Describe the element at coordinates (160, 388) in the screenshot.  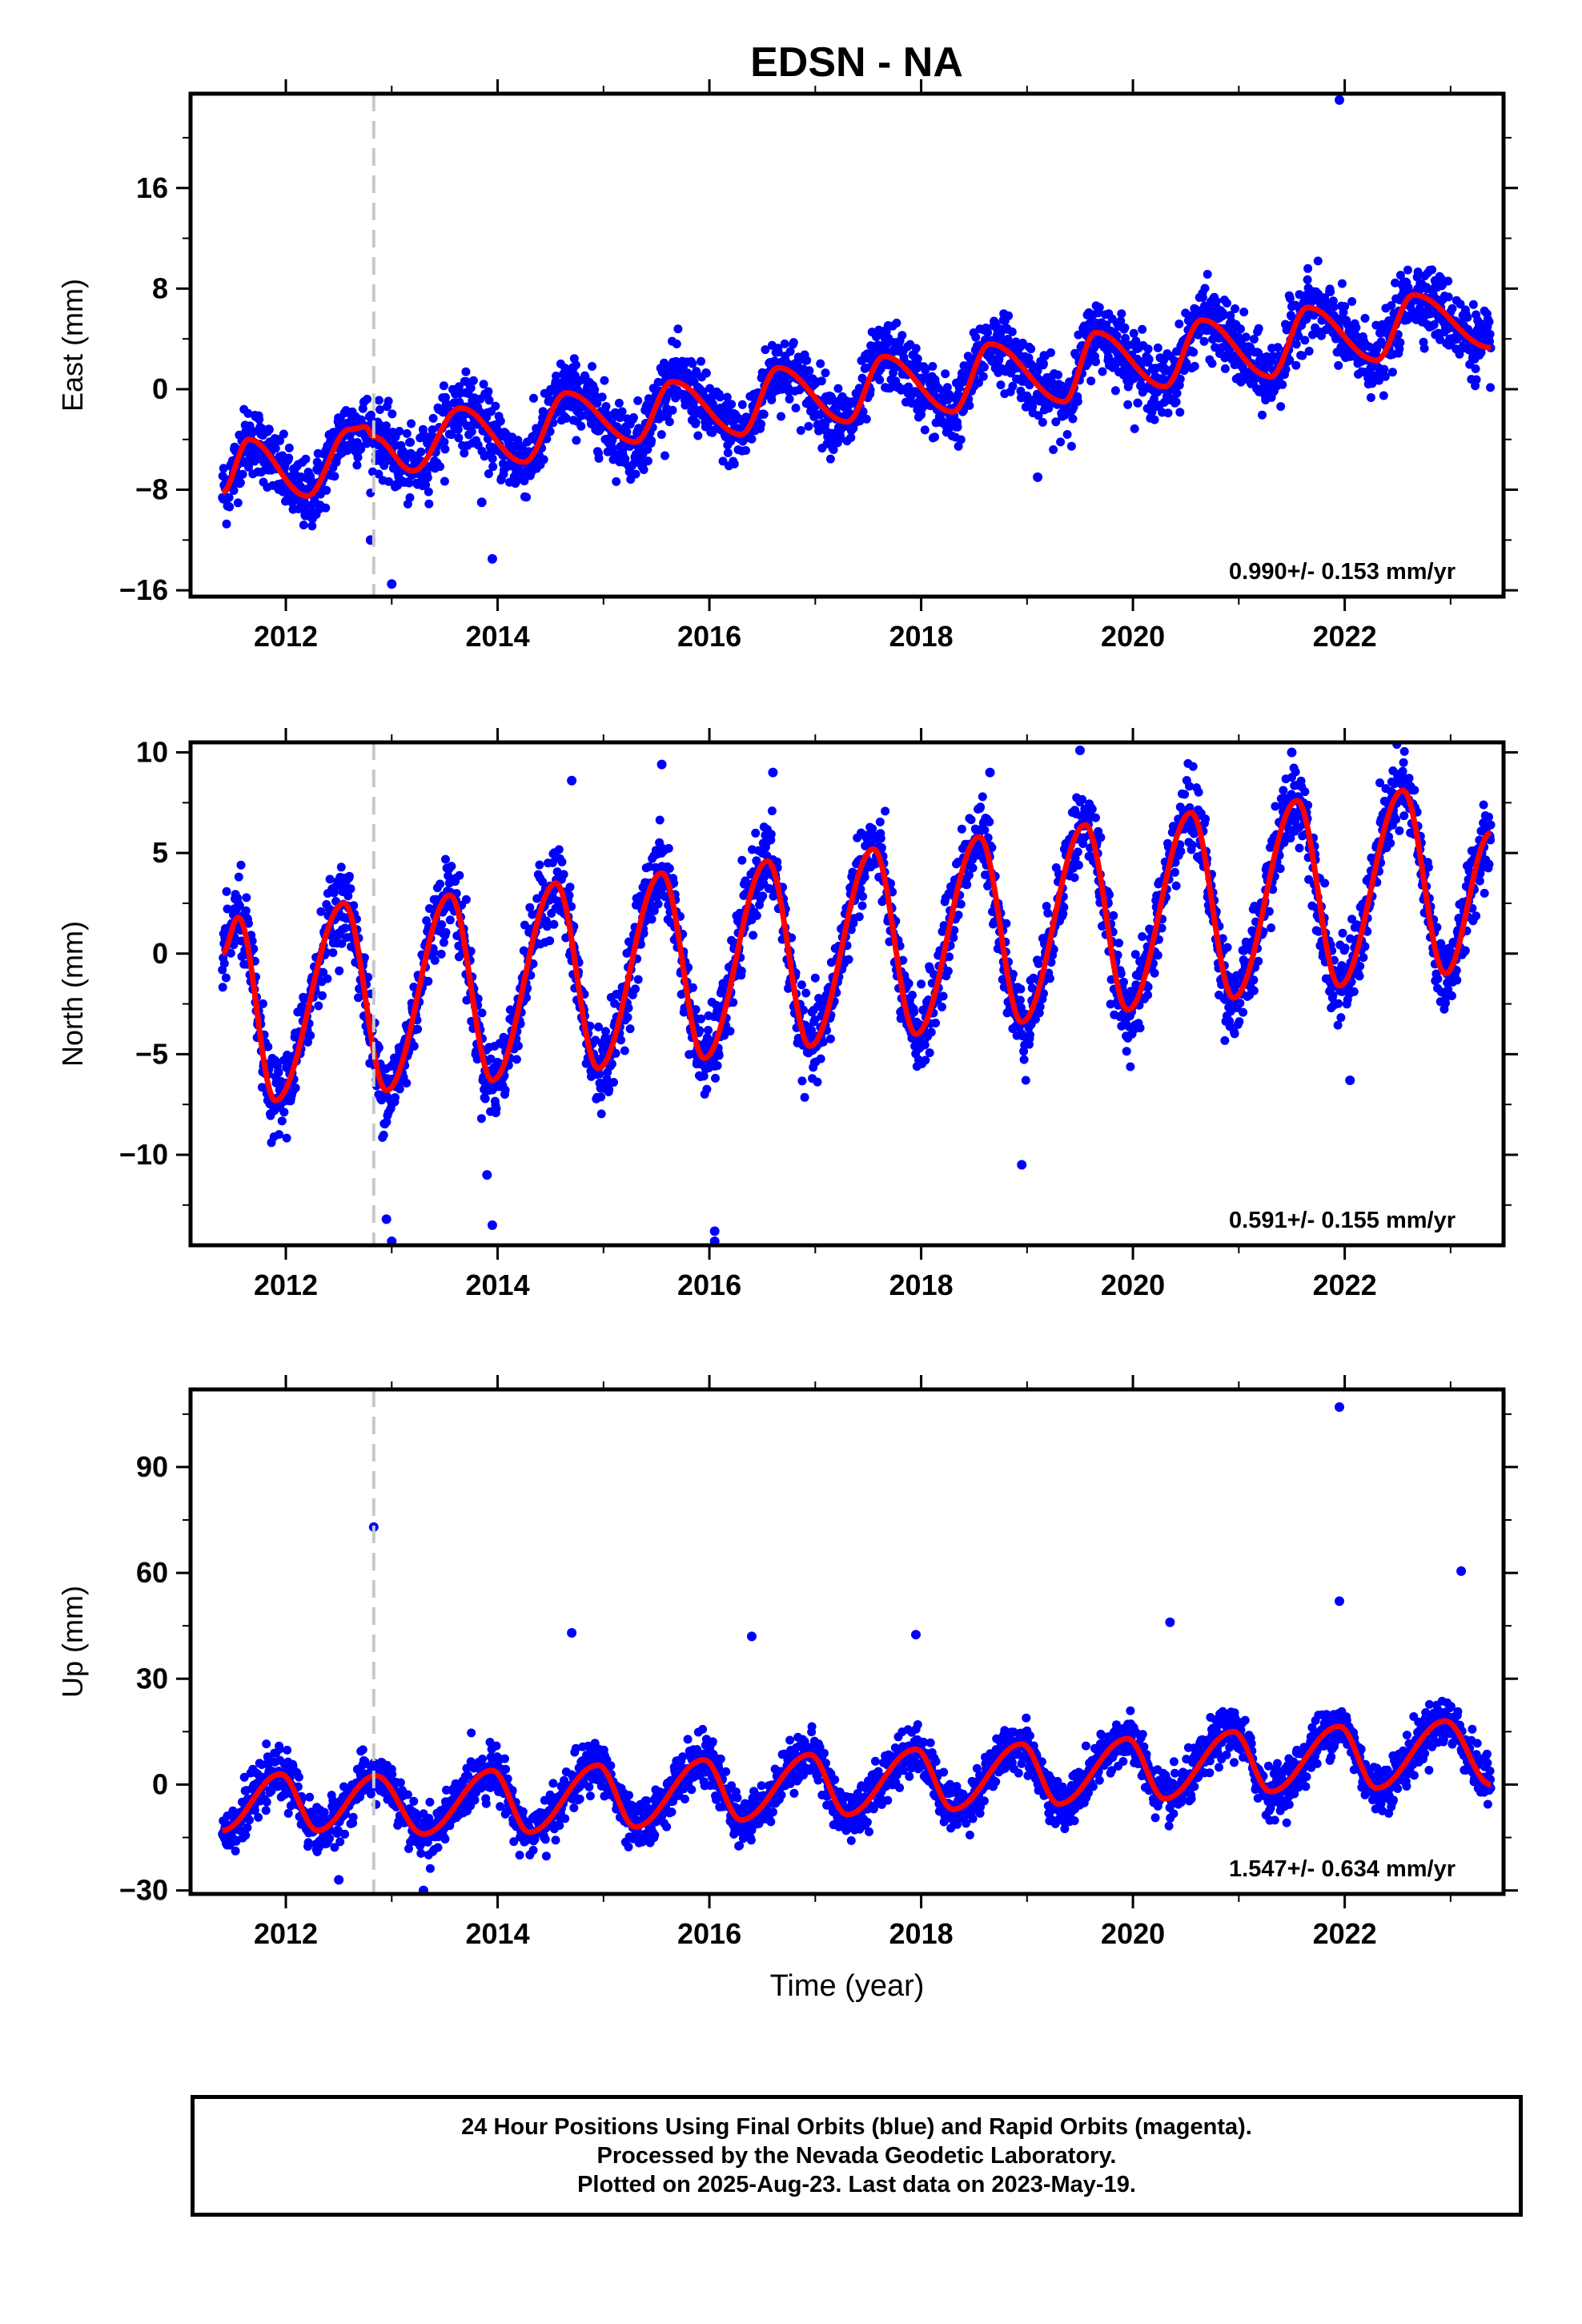
I see `east-ytick-label: 0` at that location.